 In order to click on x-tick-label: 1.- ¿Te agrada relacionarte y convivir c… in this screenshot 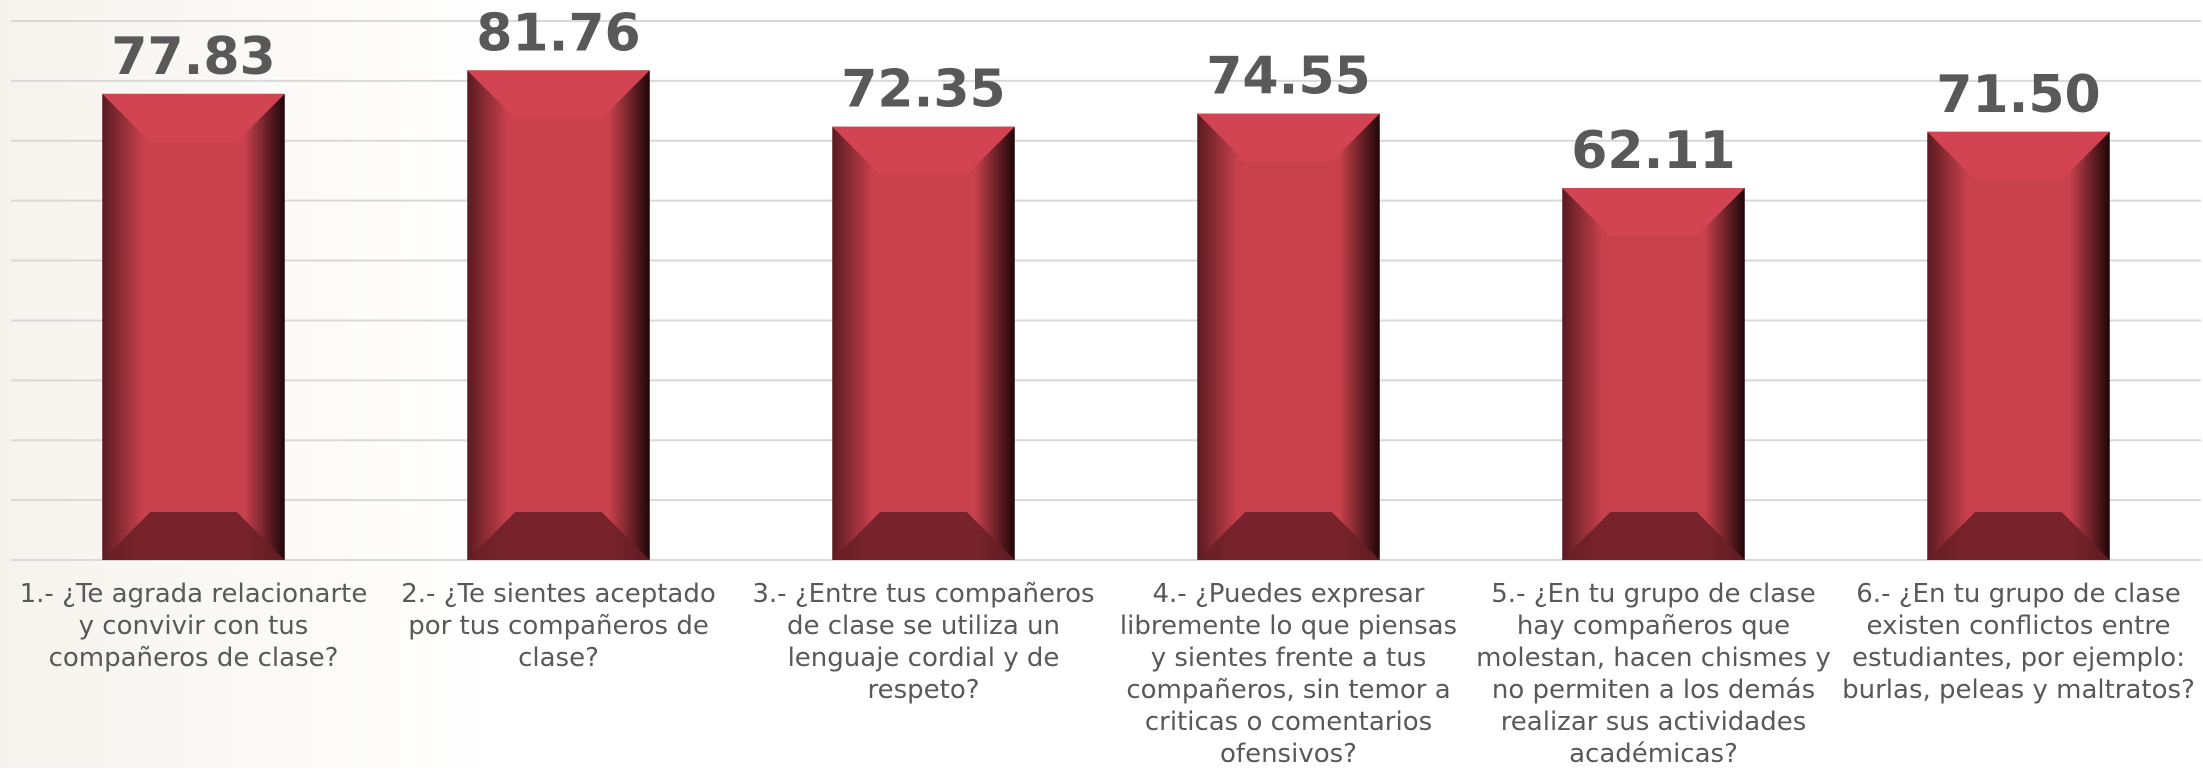, I will do `click(193, 626)`.